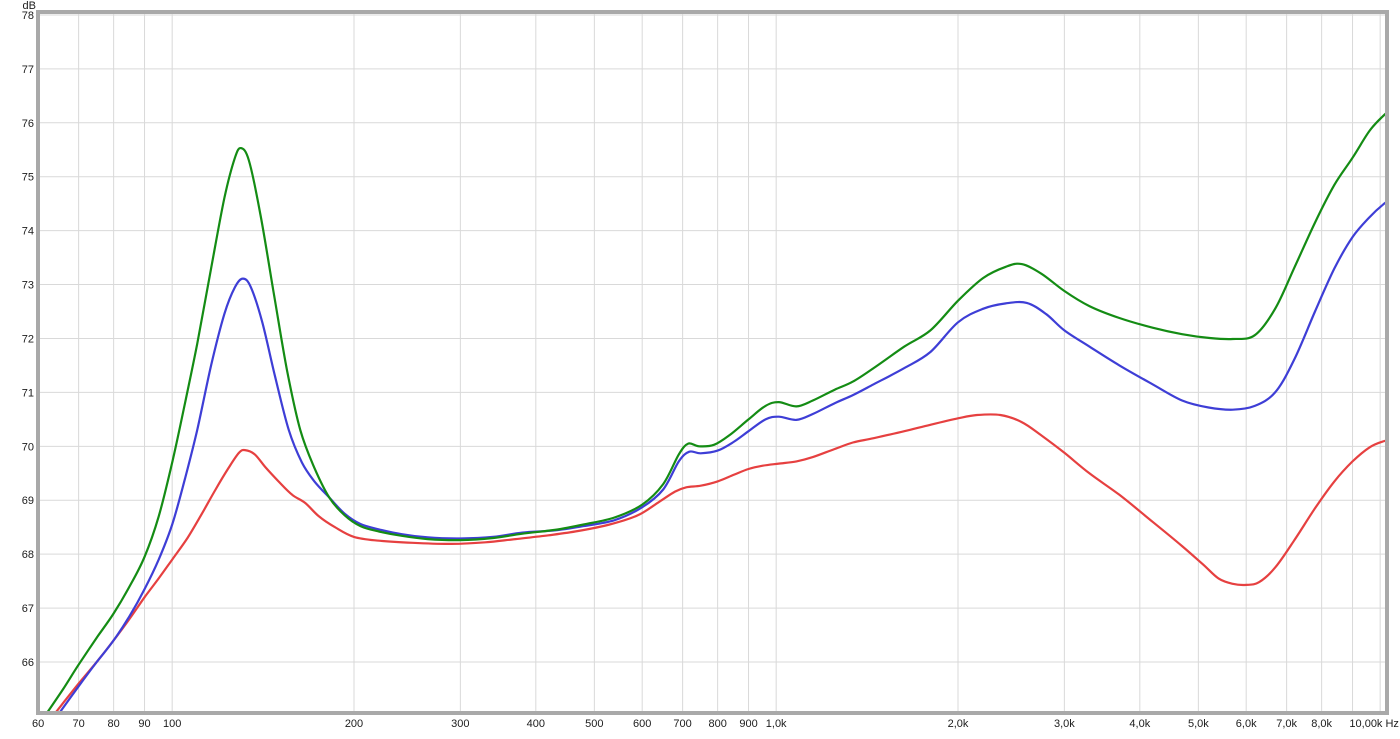 The width and height of the screenshot is (1400, 739). I want to click on x-tick-label: 10,00k Hz, so click(1374, 724).